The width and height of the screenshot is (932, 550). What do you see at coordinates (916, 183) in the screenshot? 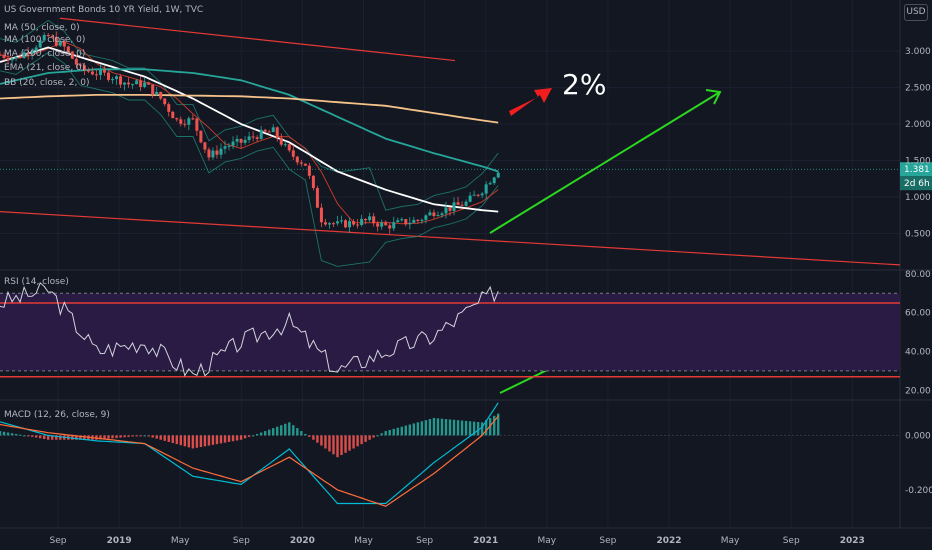
I see `countdown-tag` at bounding box center [916, 183].